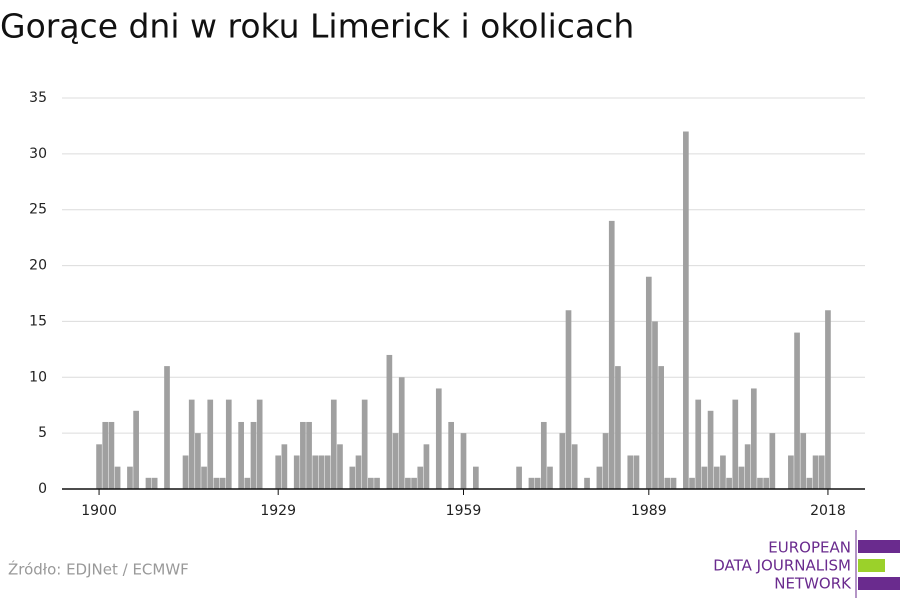 This screenshot has width=900, height=600. Describe the element at coordinates (98, 569) in the screenshot. I see `source: Źródło: EDJNet / ECMWF` at that location.